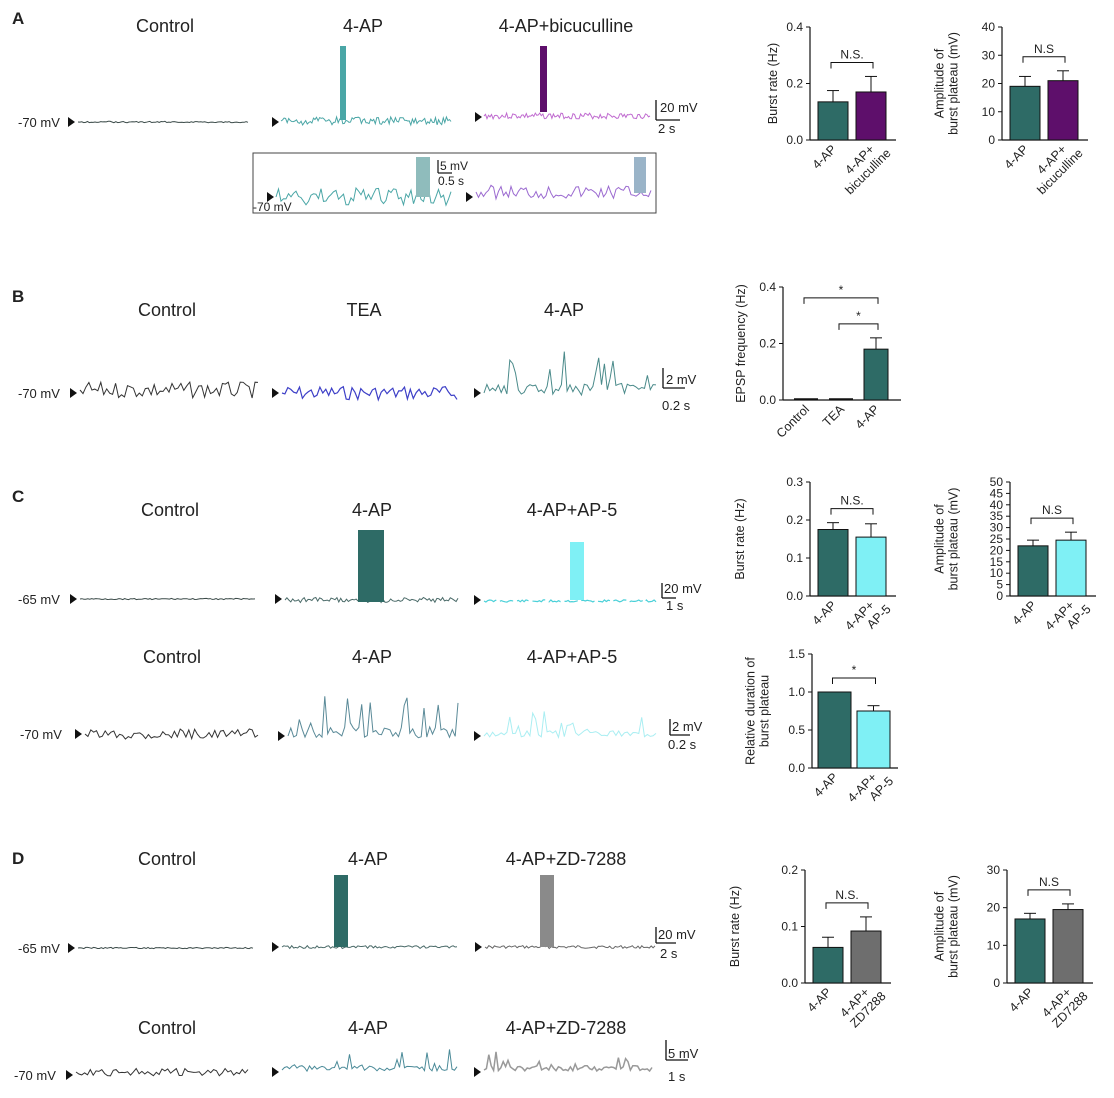 The image size is (1114, 1098). What do you see at coordinates (41, 734) in the screenshot?
I see `panel-c-row2-resting-label: -70 mV` at bounding box center [41, 734].